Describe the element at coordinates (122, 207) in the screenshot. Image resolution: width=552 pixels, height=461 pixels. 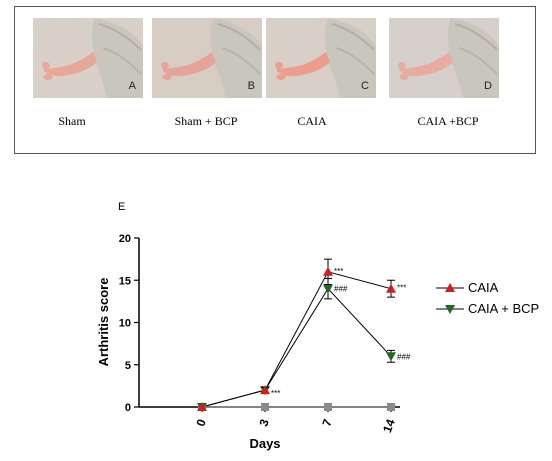
I see `panel-label: E` at that location.